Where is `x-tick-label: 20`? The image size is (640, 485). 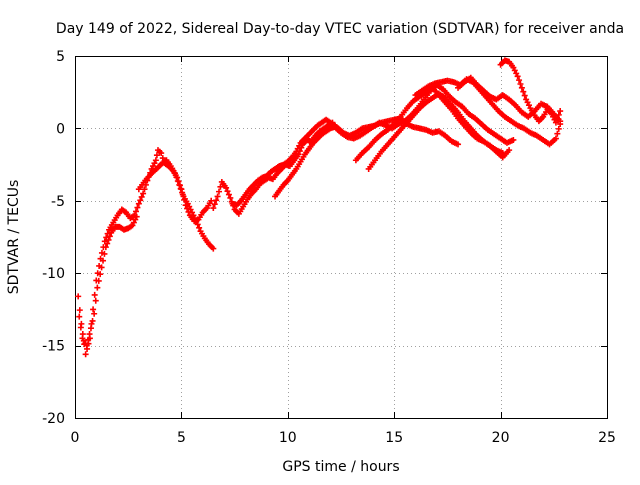 x-tick-label: 20 is located at coordinates (501, 438).